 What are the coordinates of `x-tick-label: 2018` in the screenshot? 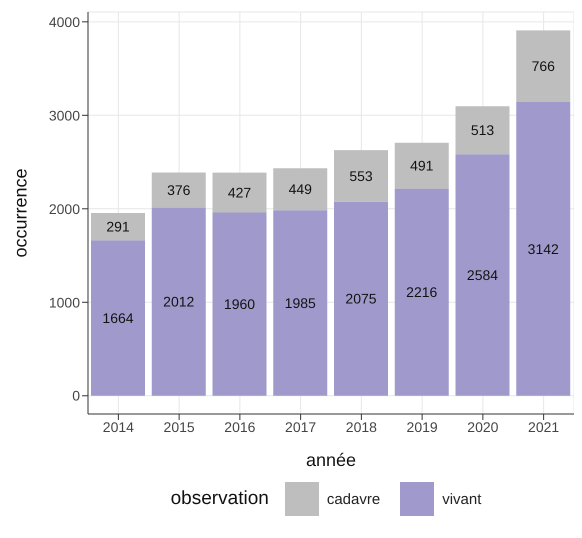 It's located at (362, 426).